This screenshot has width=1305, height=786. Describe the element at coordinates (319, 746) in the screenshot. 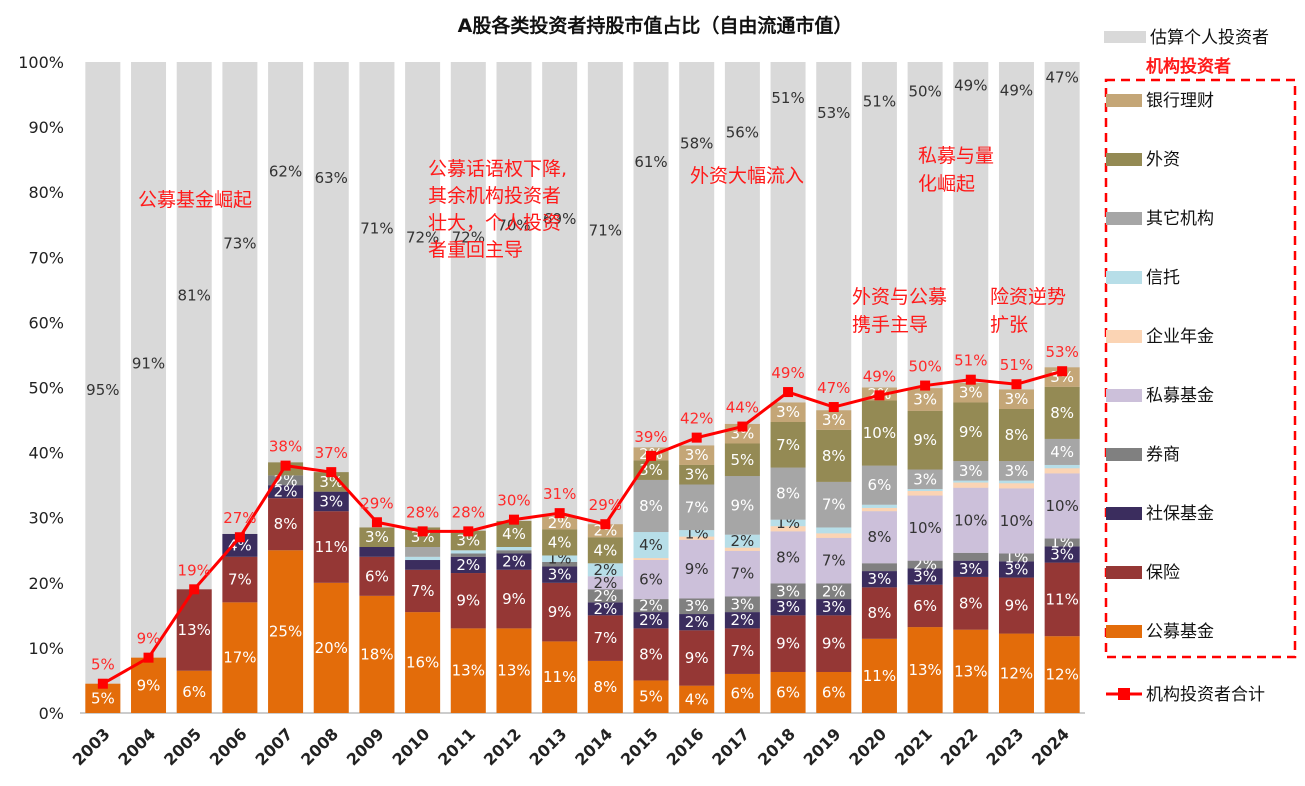

I see `x-tick-label: 2008` at that location.